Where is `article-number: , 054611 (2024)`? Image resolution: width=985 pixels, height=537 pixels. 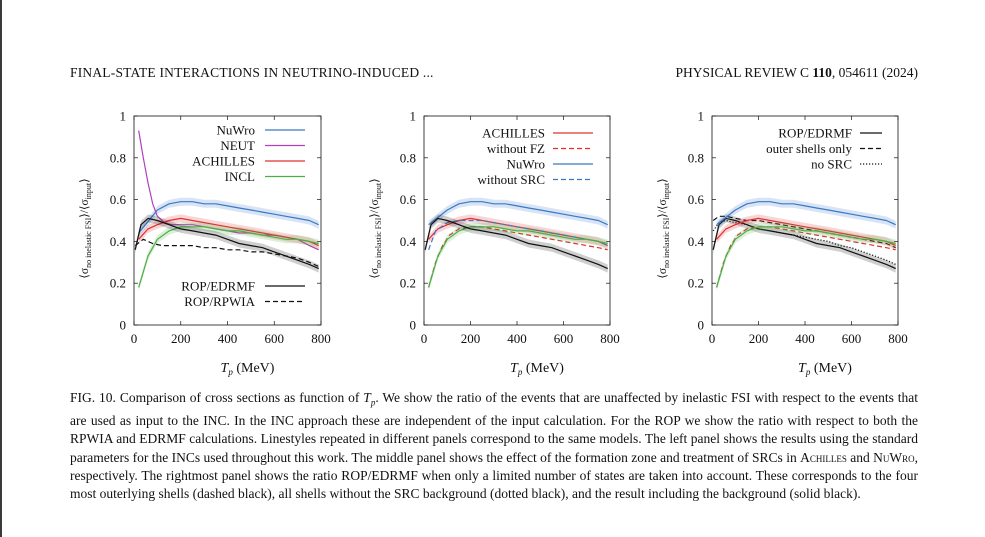 article-number: , 054611 (2024) is located at coordinates (874, 72).